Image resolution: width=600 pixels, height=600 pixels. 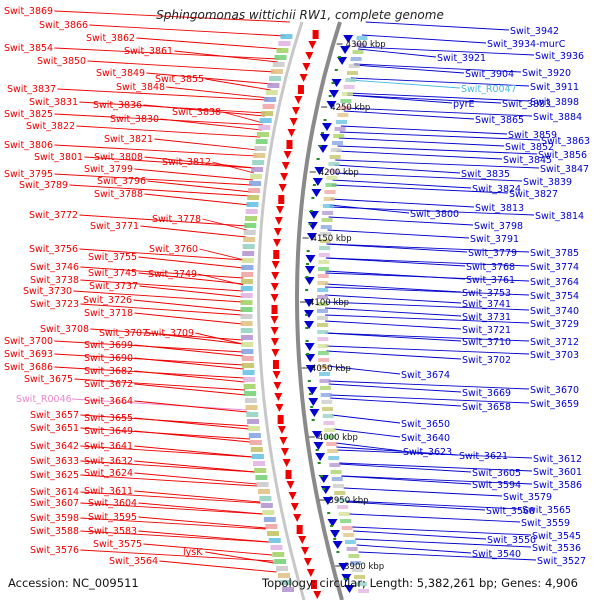 What do you see at coordinates (274, 309) in the screenshot?
I see `forward-gene-block` at bounding box center [274, 309].